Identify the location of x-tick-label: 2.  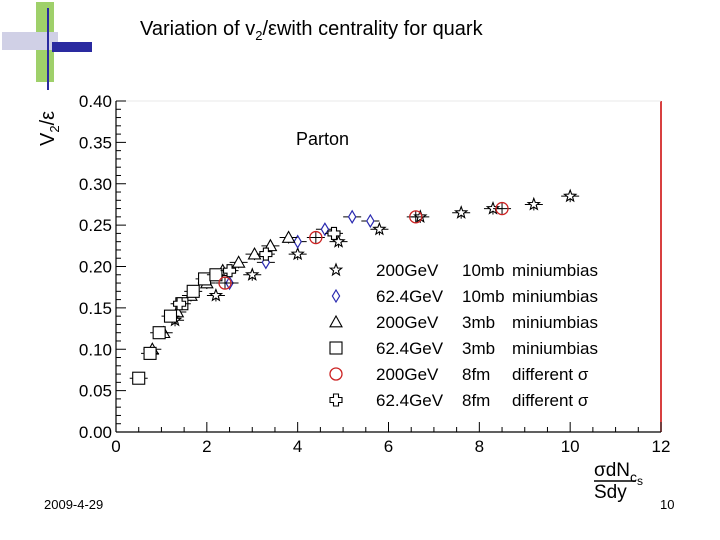
(206, 446).